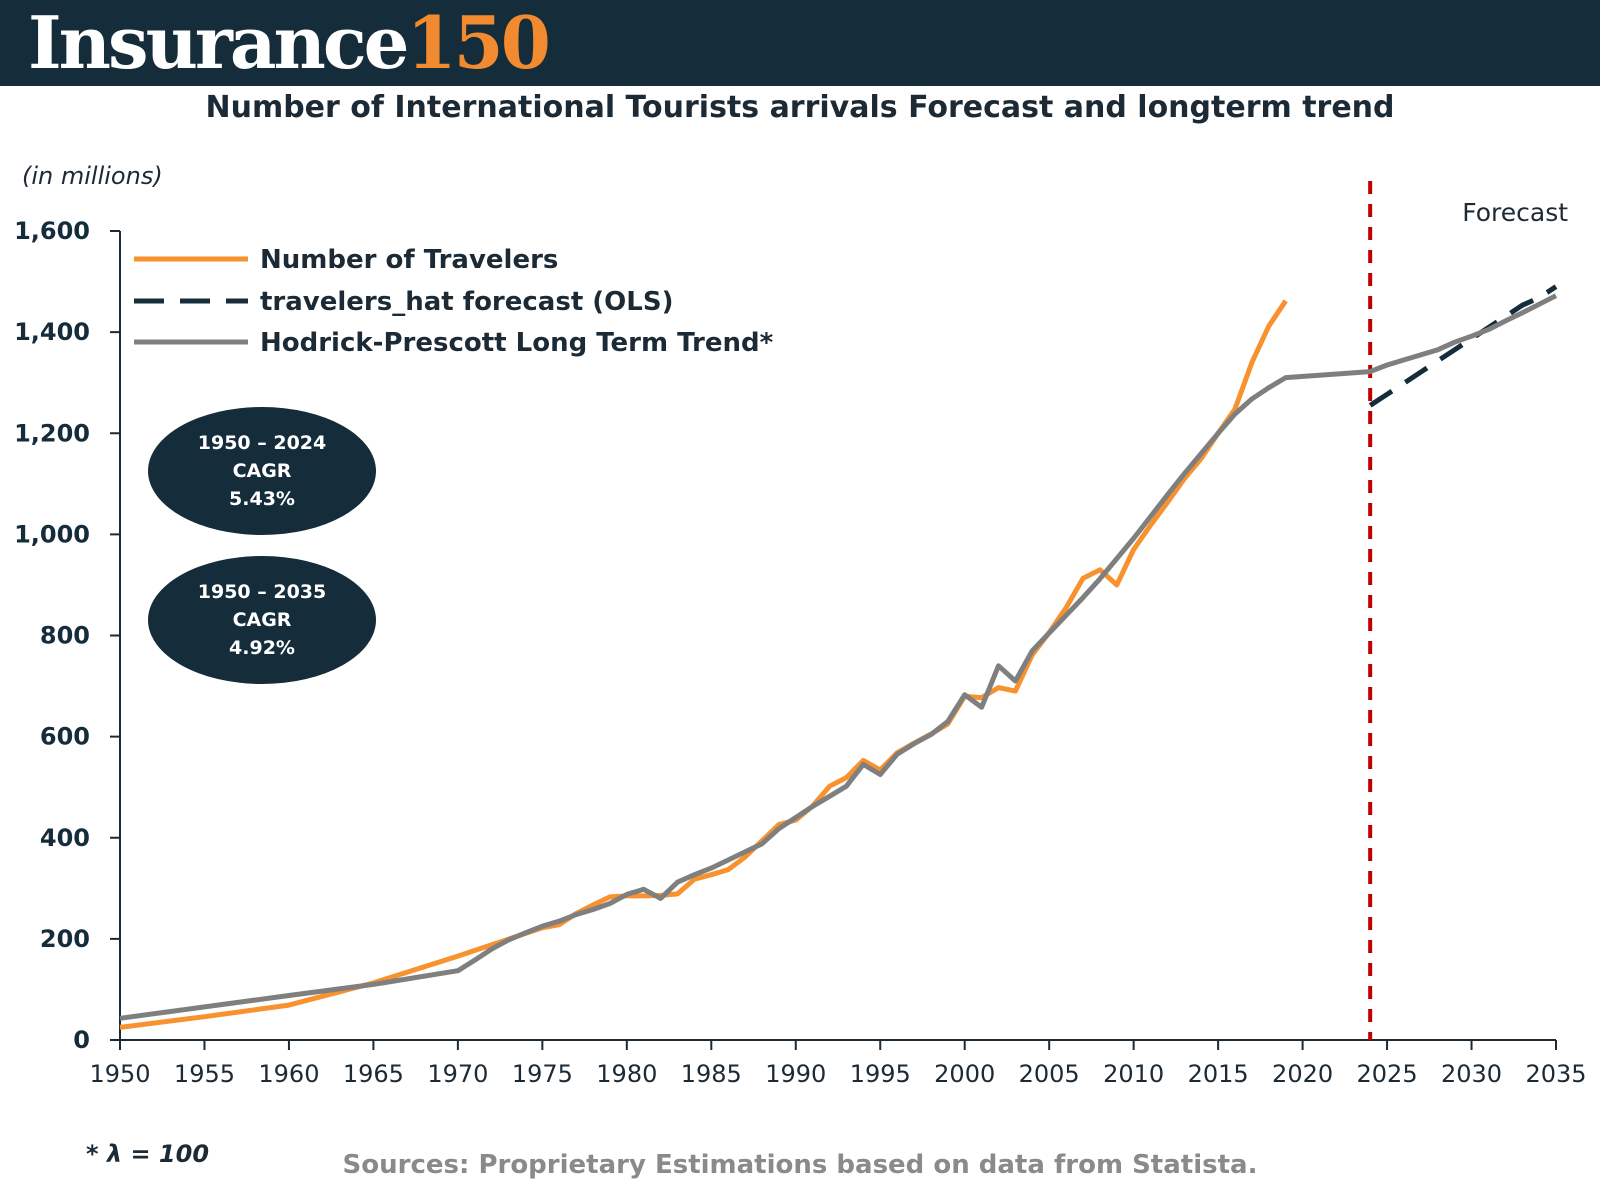 The width and height of the screenshot is (1600, 1200). I want to click on x-tick-label: 1955, so click(204, 1074).